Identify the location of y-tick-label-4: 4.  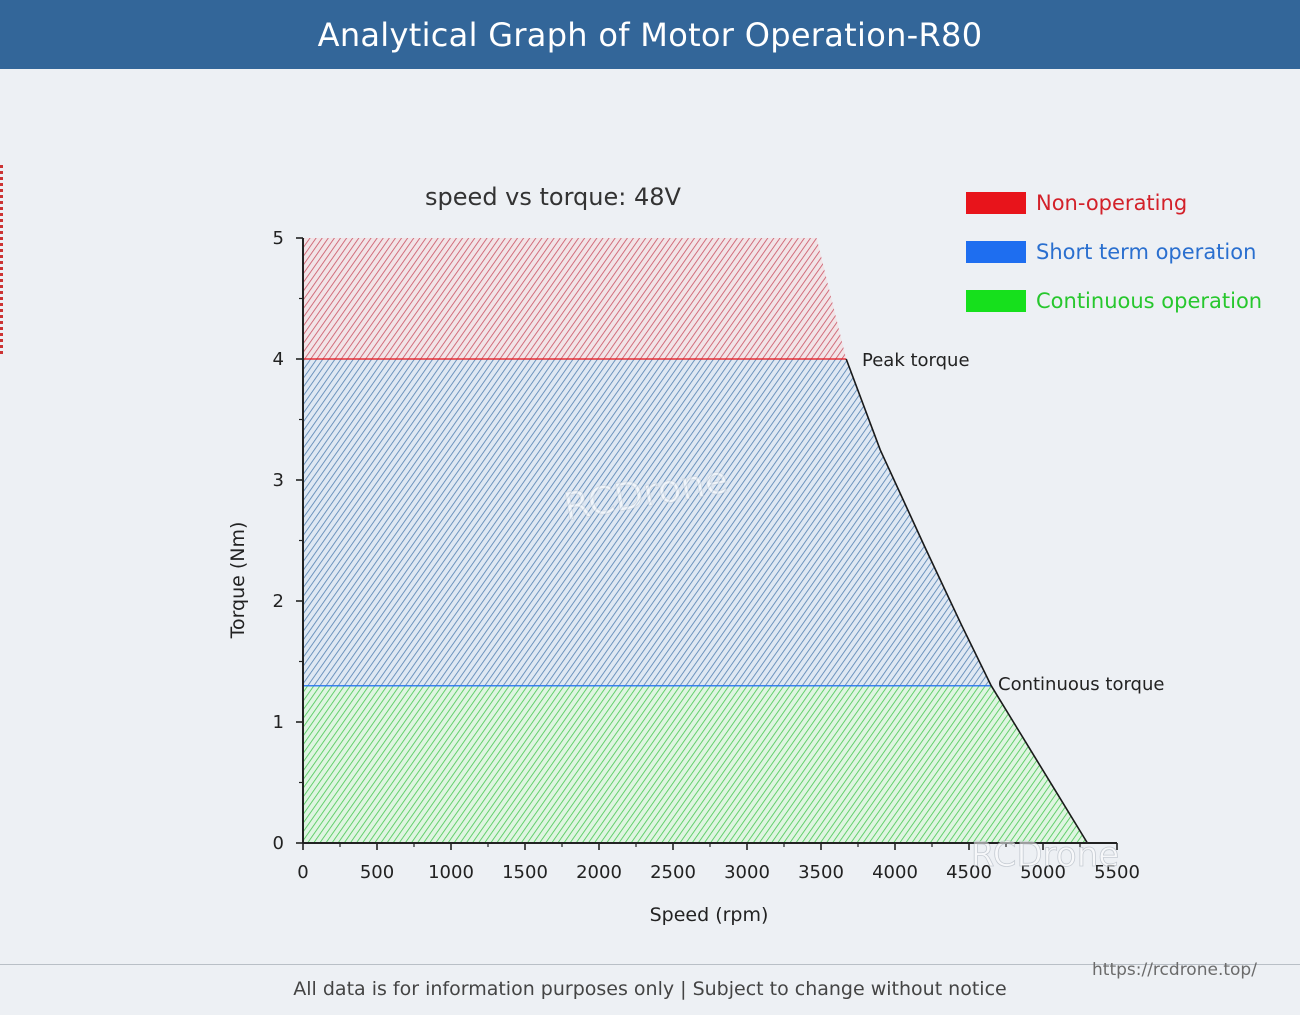
(278, 359).